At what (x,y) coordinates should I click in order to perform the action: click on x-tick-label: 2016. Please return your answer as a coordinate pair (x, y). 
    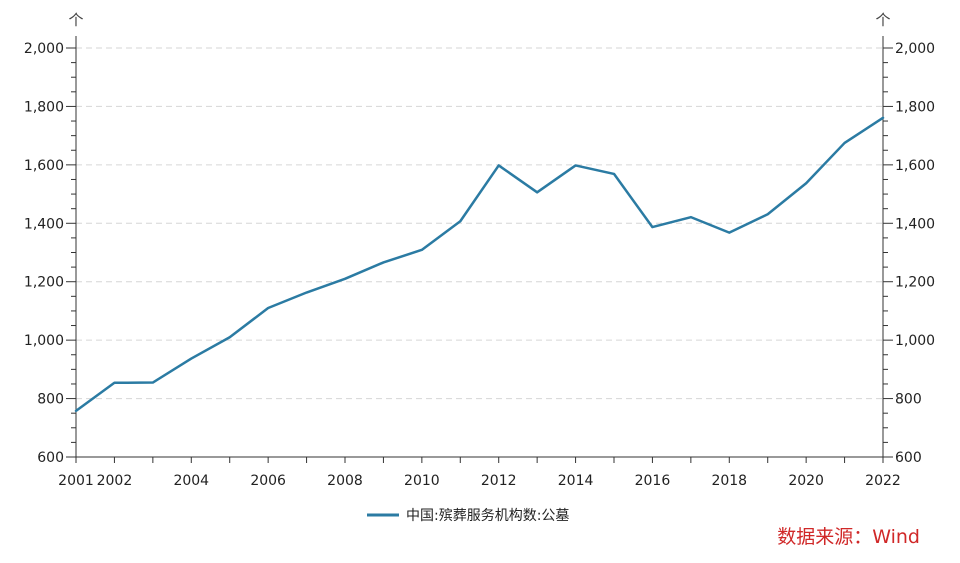
    Looking at the image, I should click on (653, 481).